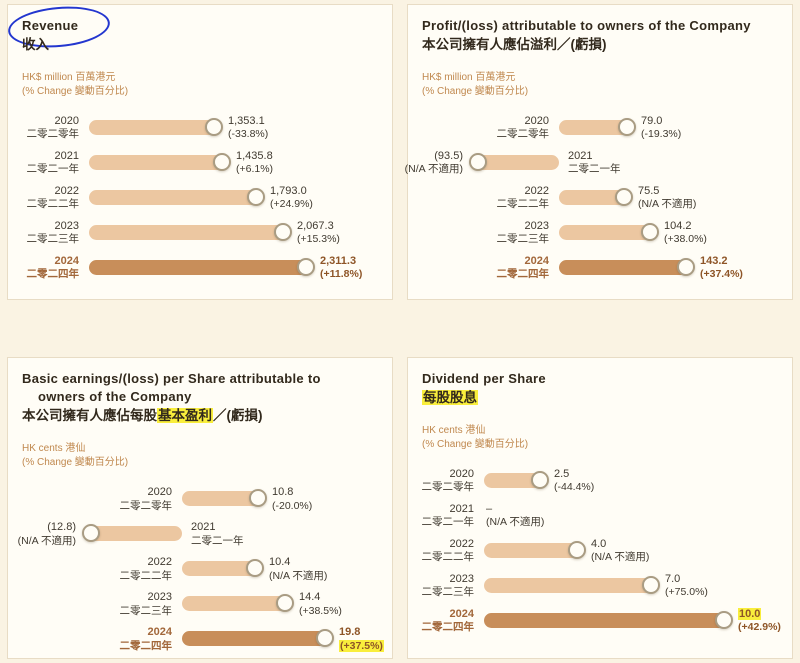 The width and height of the screenshot is (800, 663). Describe the element at coordinates (341, 268) in the screenshot. I see `value-label: 2,311.3 (+11.8%)` at that location.